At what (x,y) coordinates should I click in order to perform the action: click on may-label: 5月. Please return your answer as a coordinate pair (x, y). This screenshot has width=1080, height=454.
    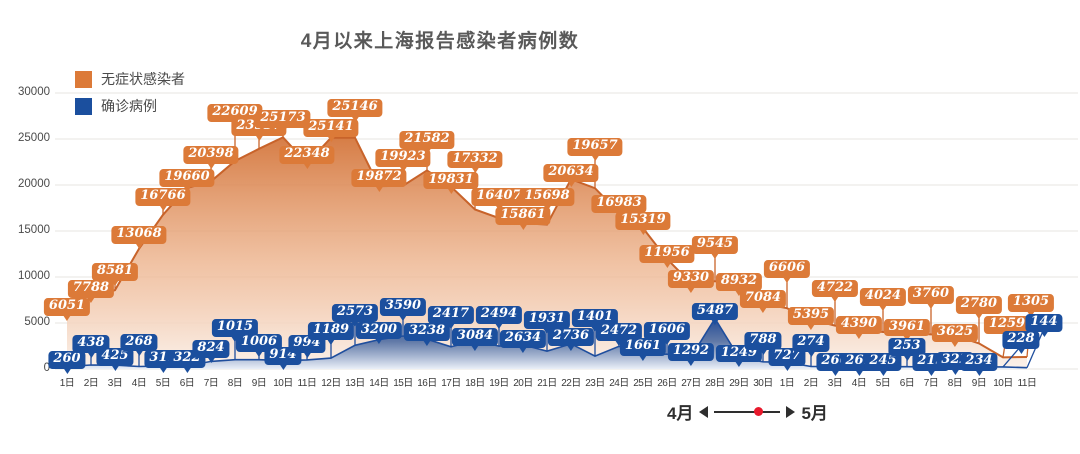
    Looking at the image, I should click on (814, 413).